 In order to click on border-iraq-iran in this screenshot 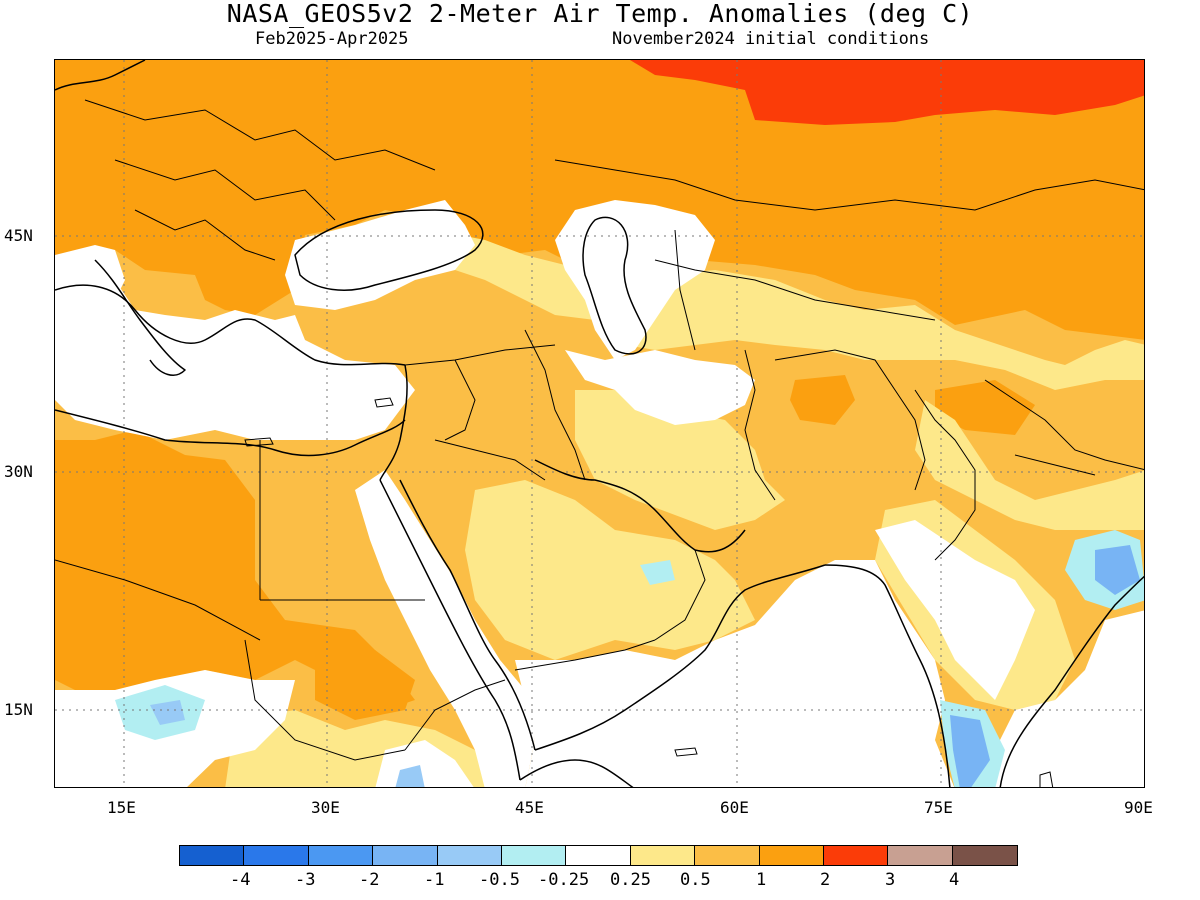, I will do `click(555, 405)`.